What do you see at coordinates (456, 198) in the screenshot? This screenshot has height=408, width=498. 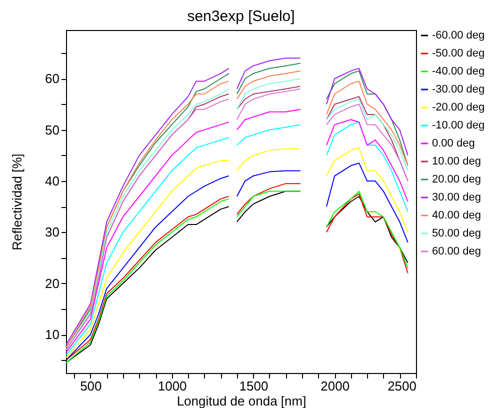 I see `legend-label: 30.00 deg` at bounding box center [456, 198].